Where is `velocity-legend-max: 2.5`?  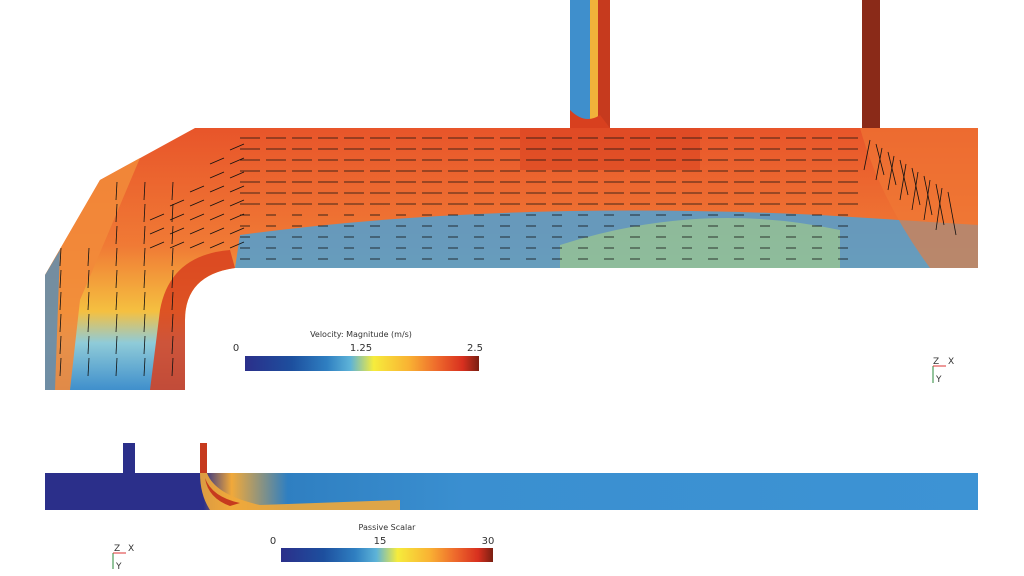 velocity-legend-max: 2.5 is located at coordinates (475, 348).